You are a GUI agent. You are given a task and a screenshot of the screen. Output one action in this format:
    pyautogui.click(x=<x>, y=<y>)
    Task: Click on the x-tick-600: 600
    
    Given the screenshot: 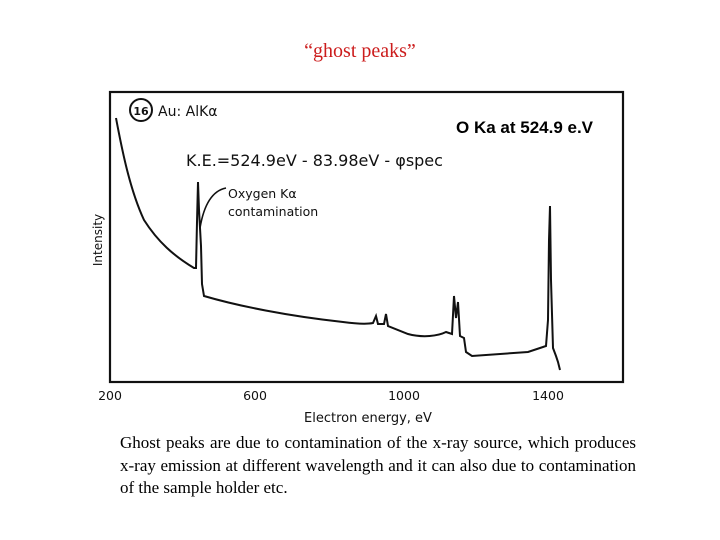 What is the action you would take?
    pyautogui.click(x=255, y=395)
    